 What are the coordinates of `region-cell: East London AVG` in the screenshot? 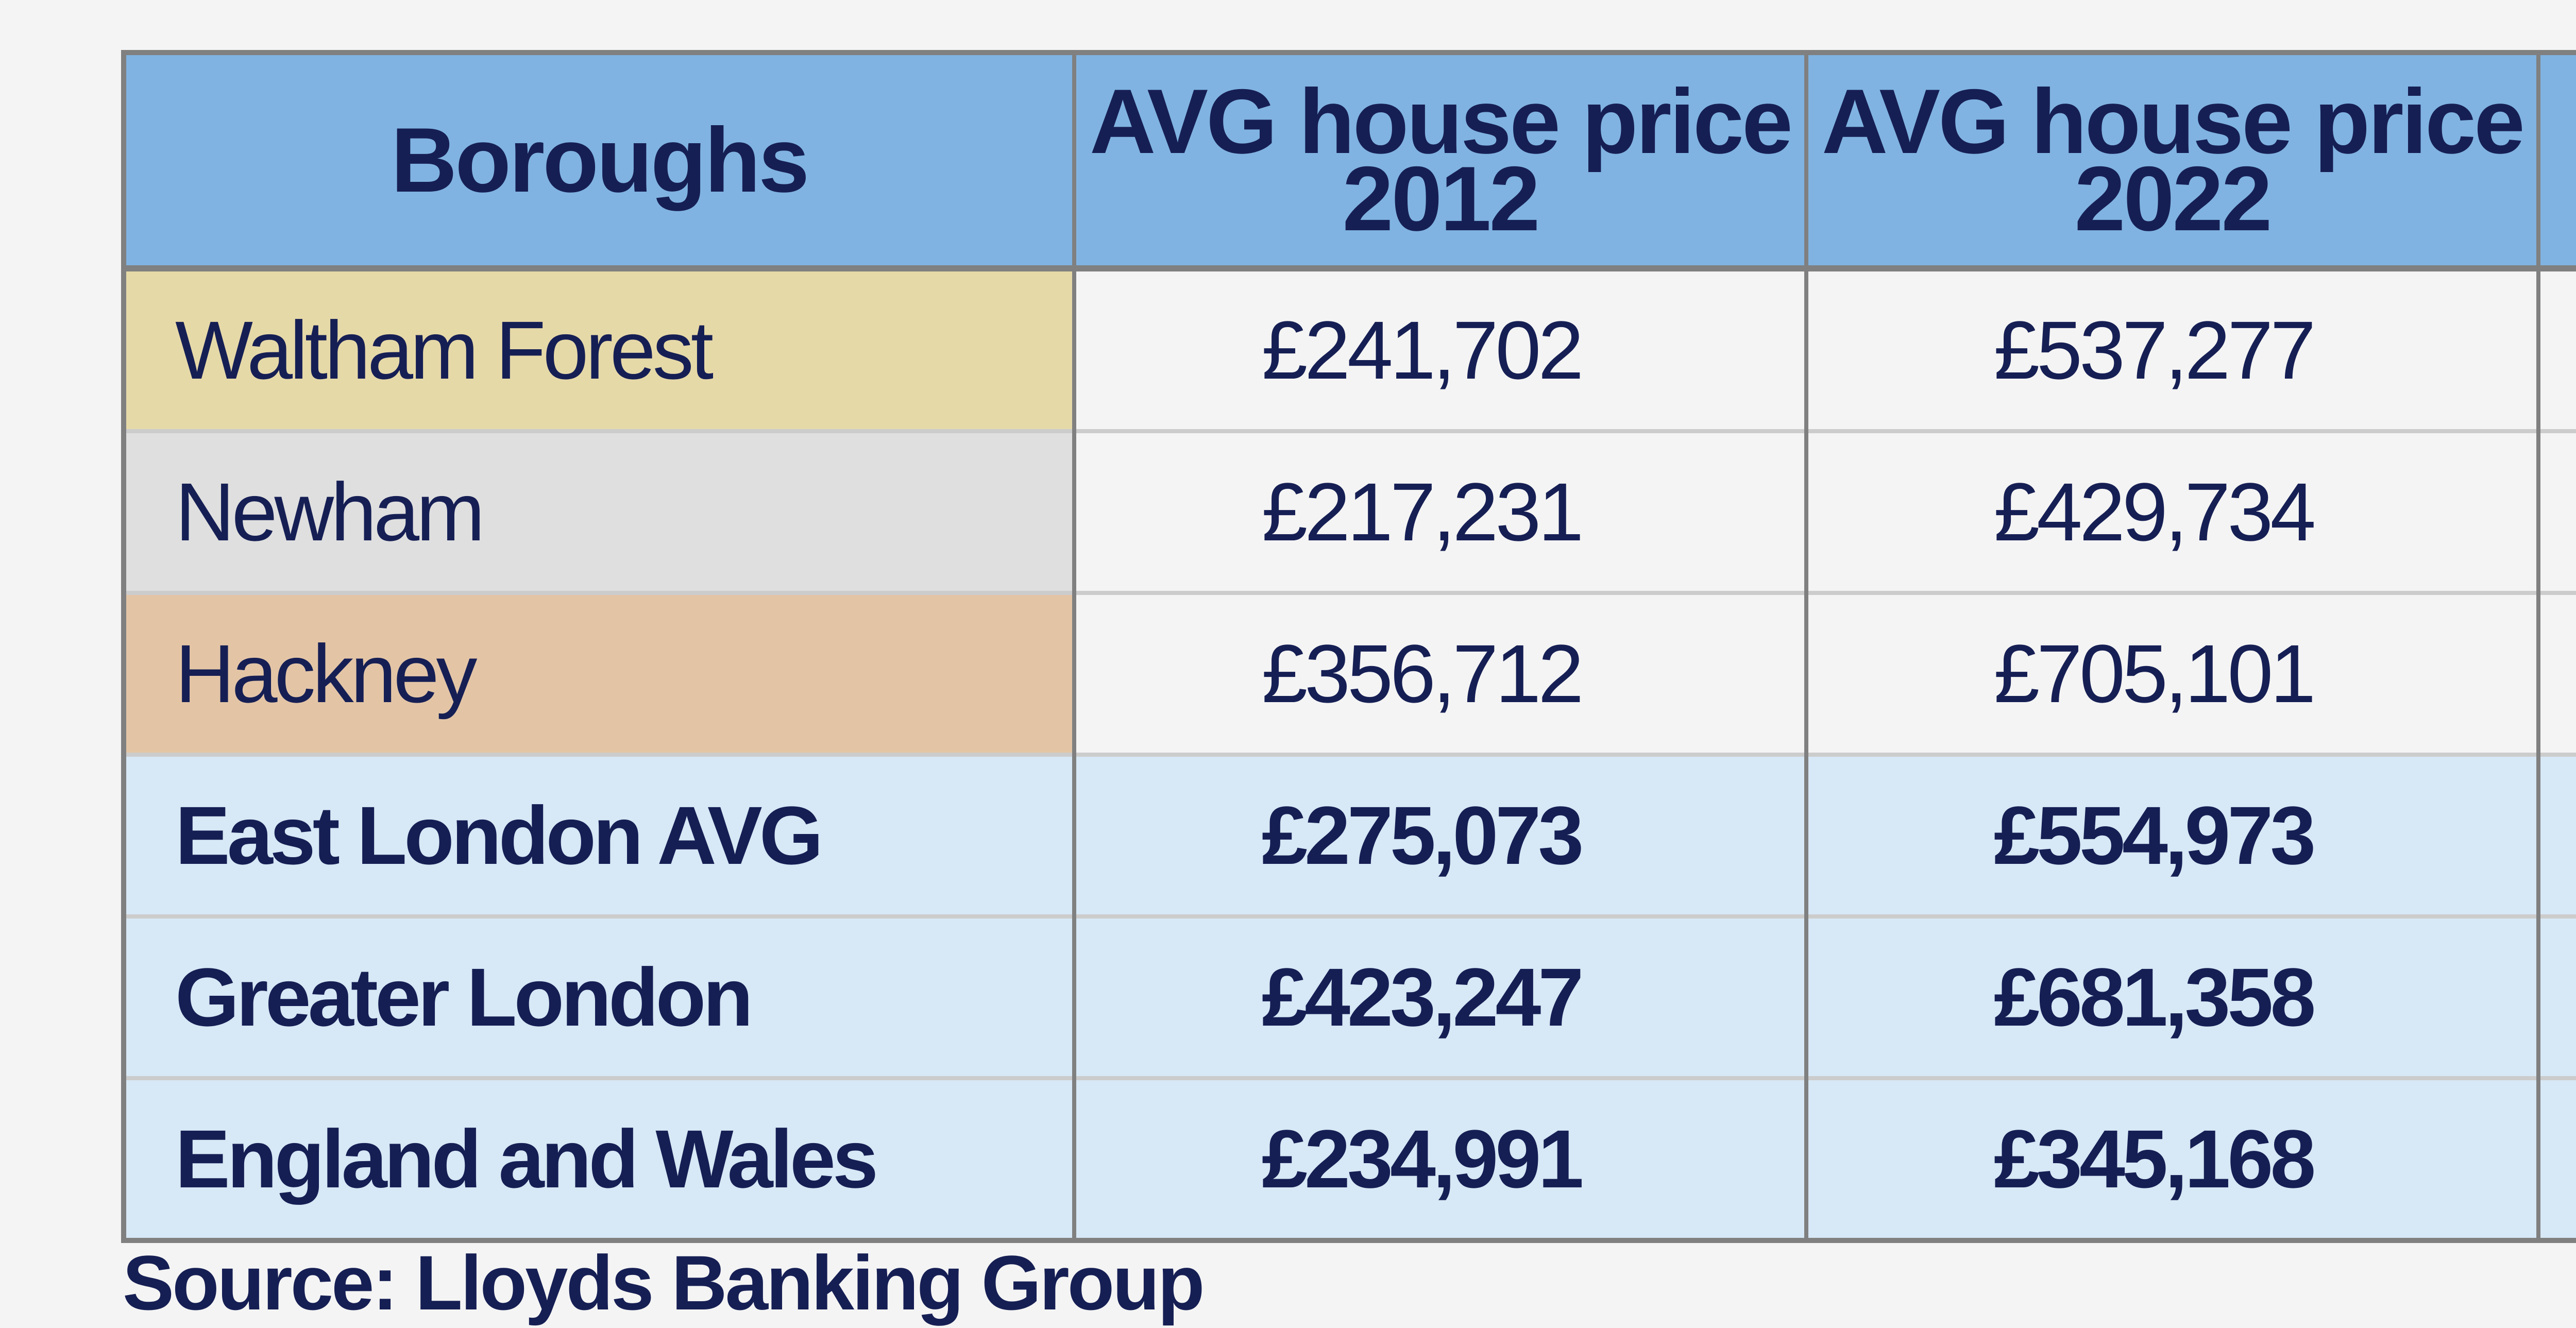 It's located at (599, 835).